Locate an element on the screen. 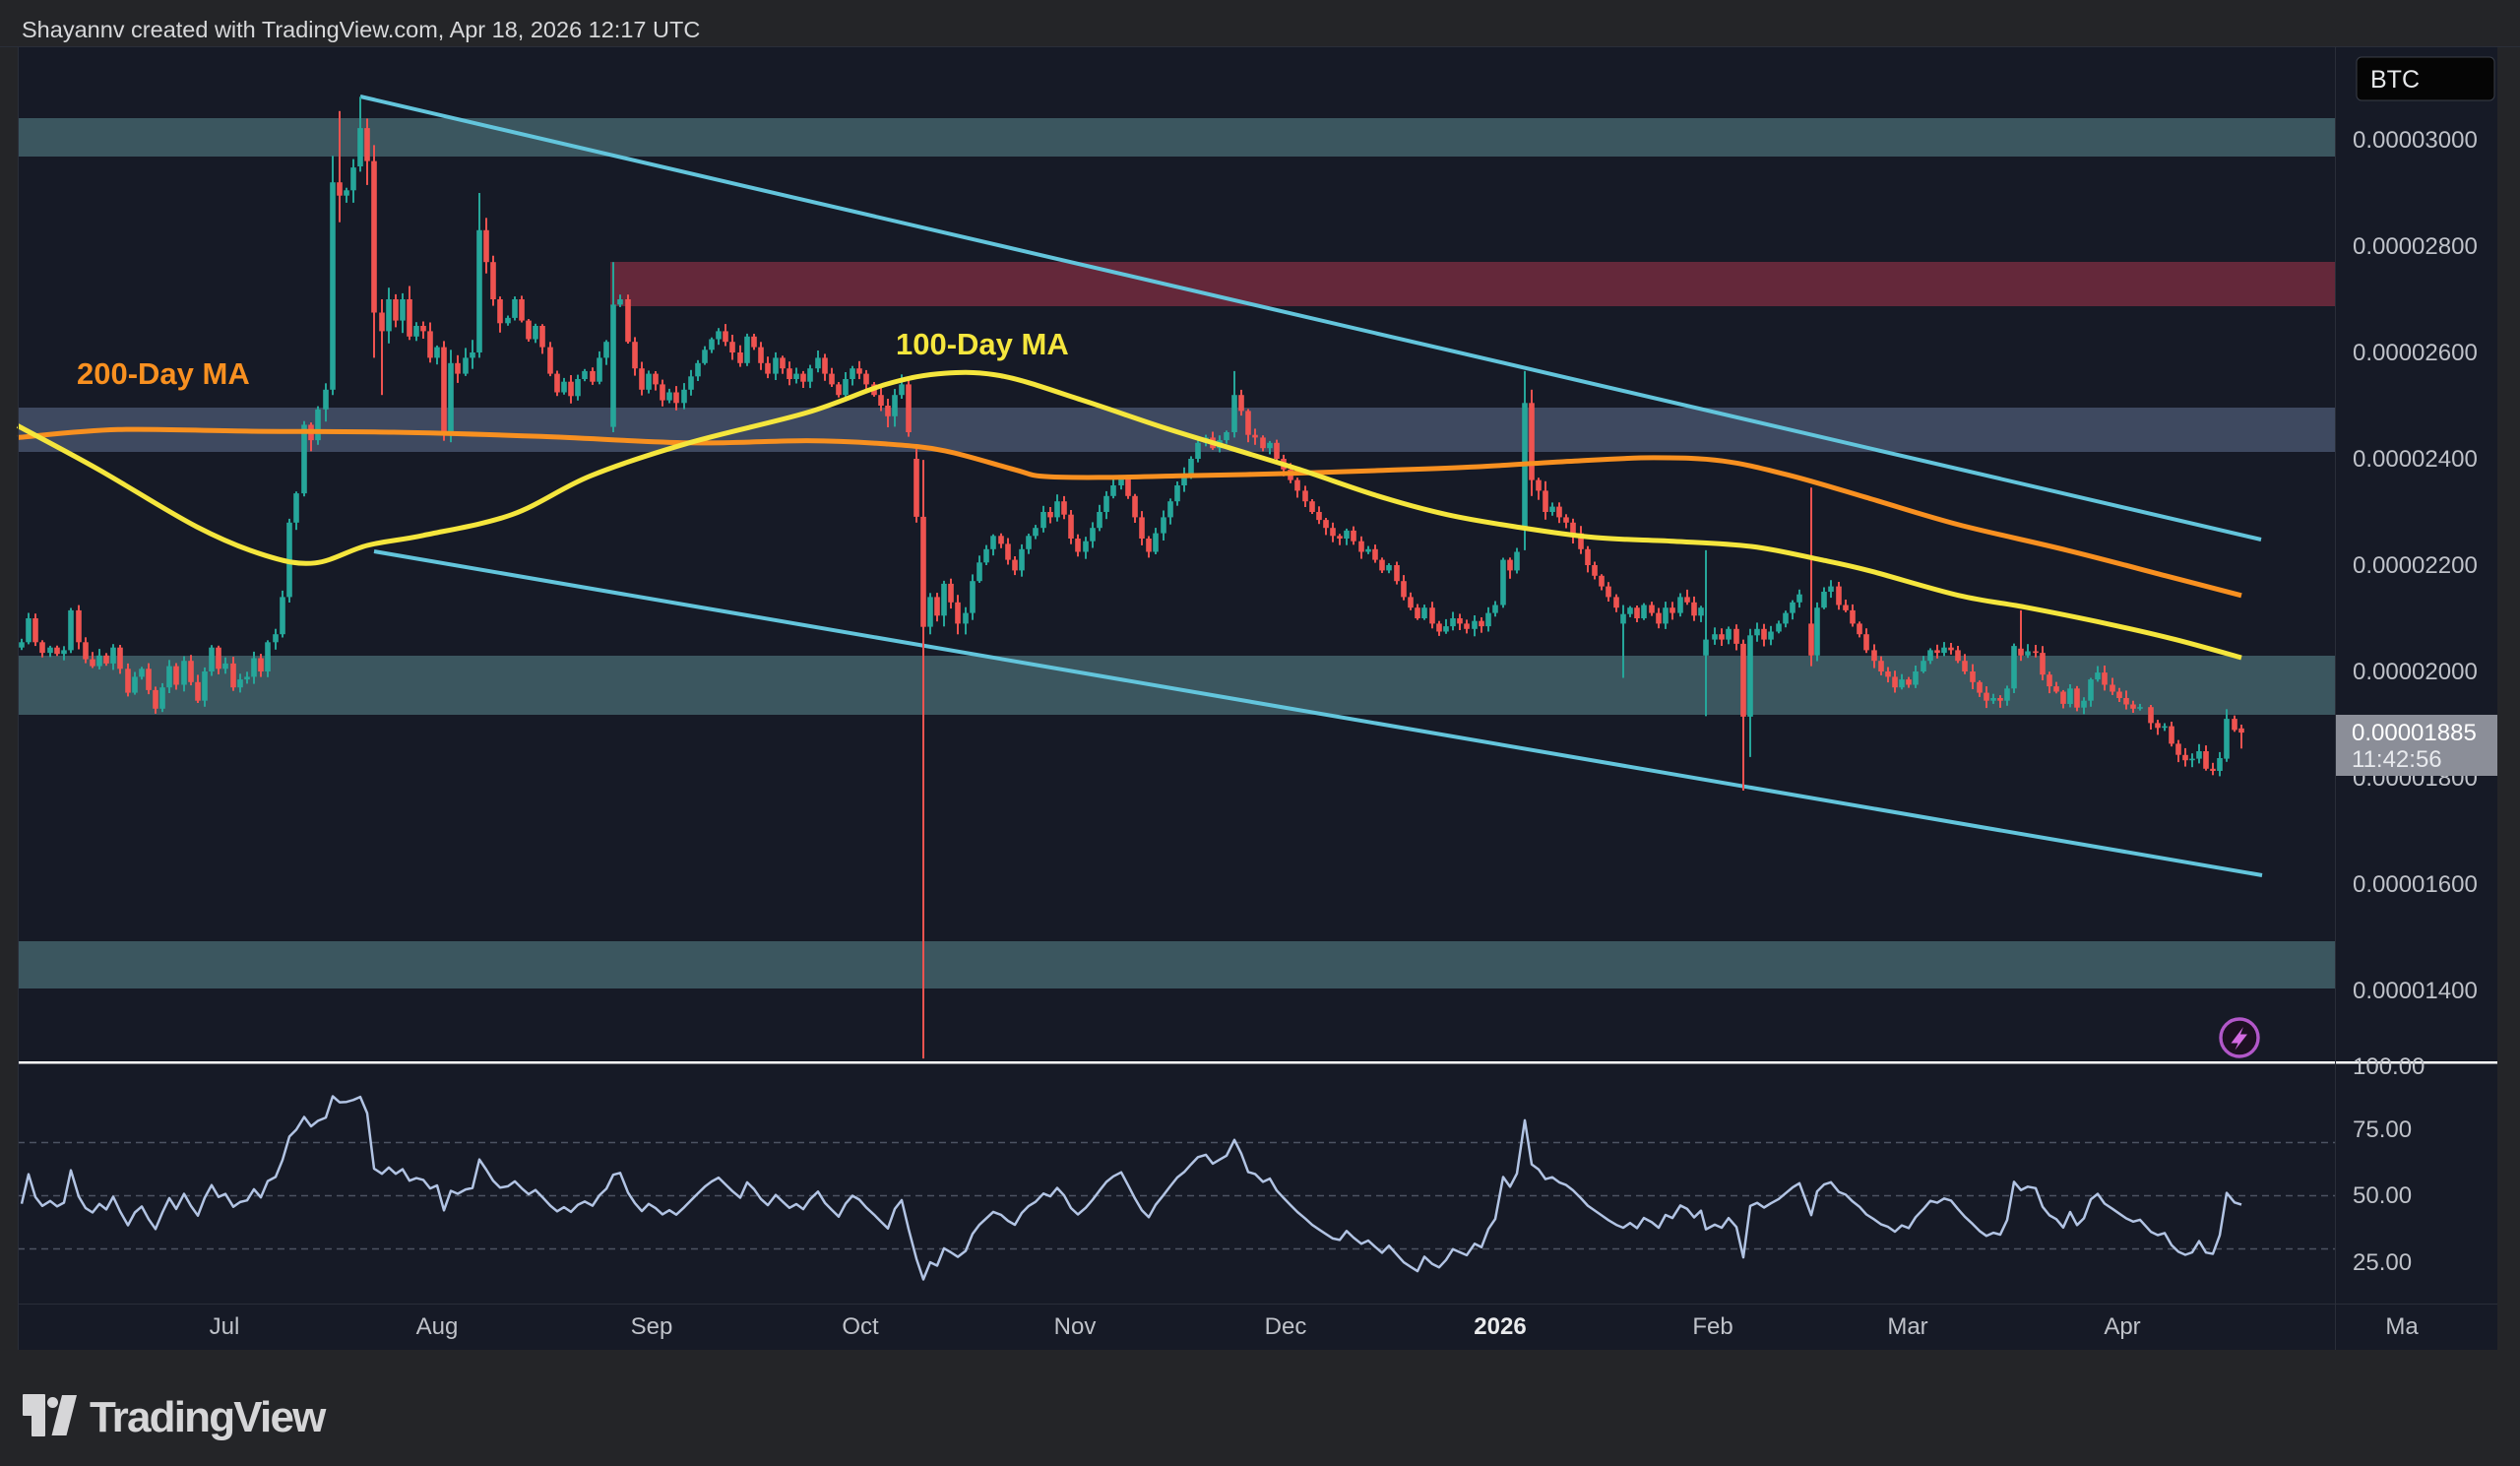 This screenshot has width=2520, height=1466. svg-text: Feb is located at coordinates (1712, 1327).